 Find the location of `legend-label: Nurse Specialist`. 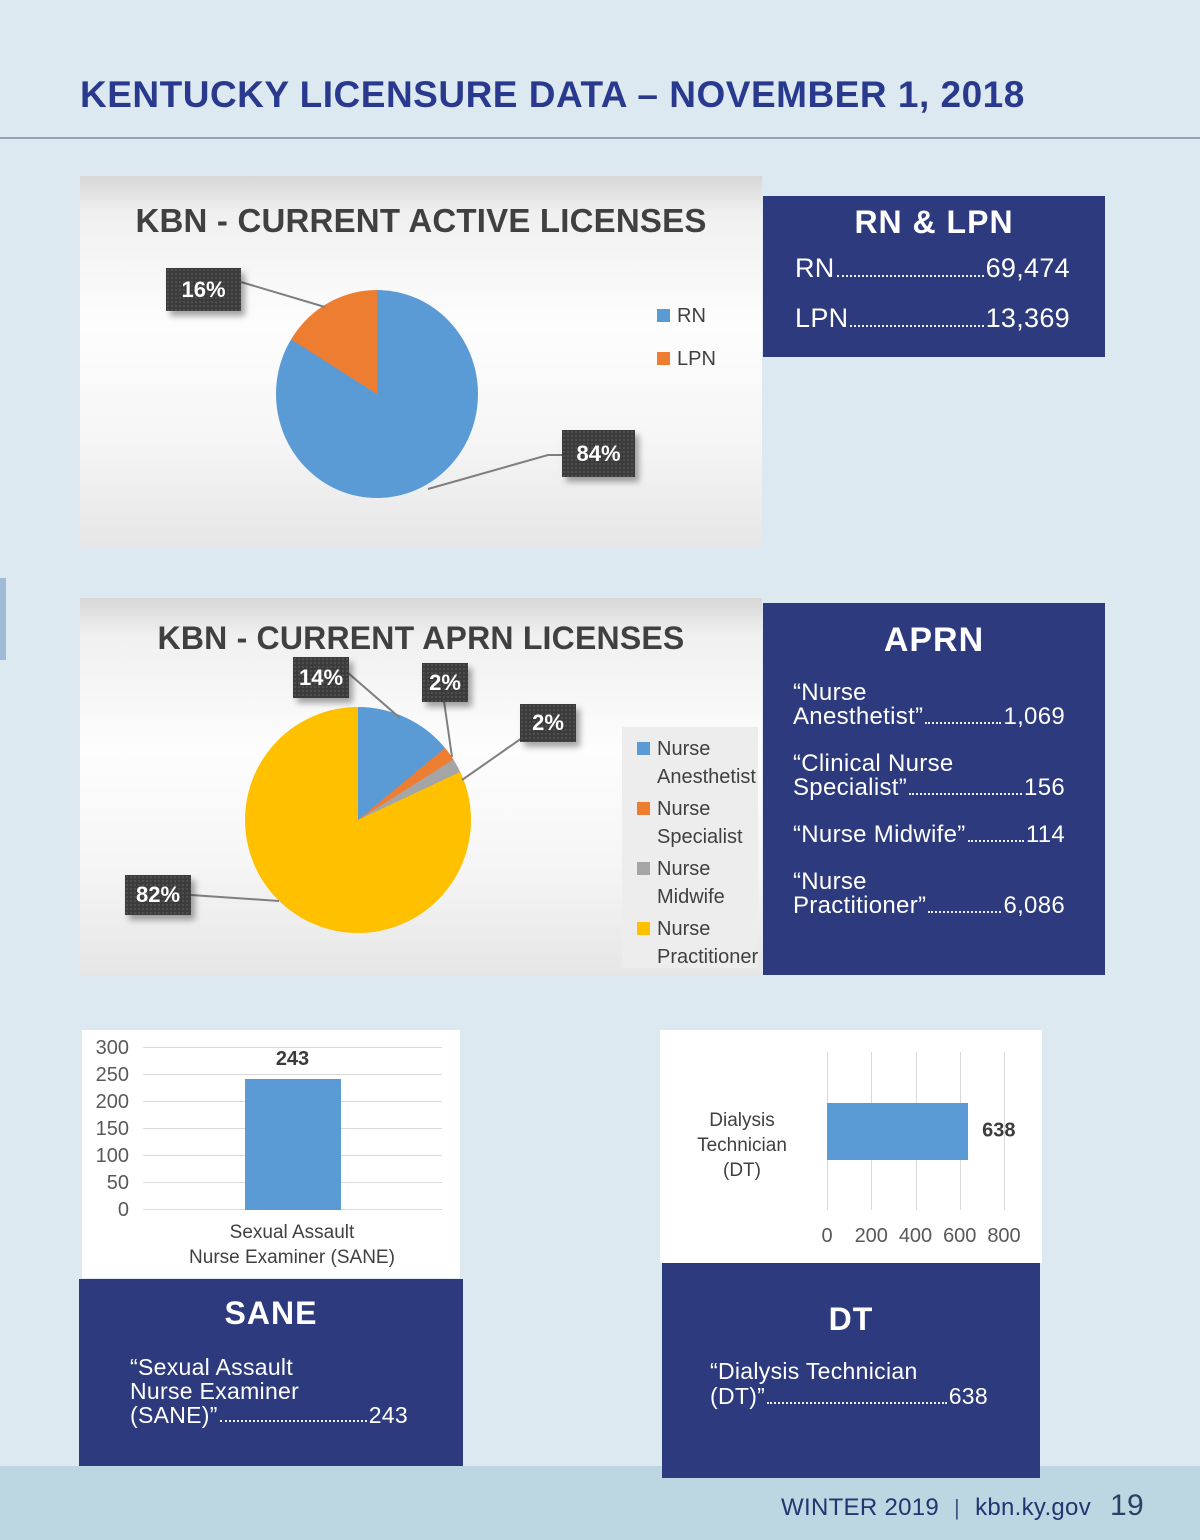

legend-label: Nurse Specialist is located at coordinates (700, 823).